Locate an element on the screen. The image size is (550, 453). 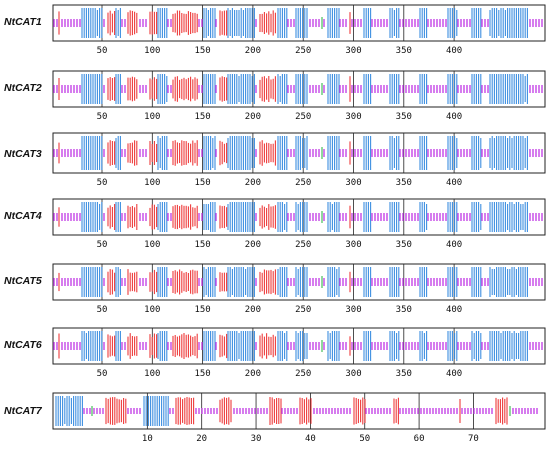
tick-label: 30 is located at coordinates (256, 439).